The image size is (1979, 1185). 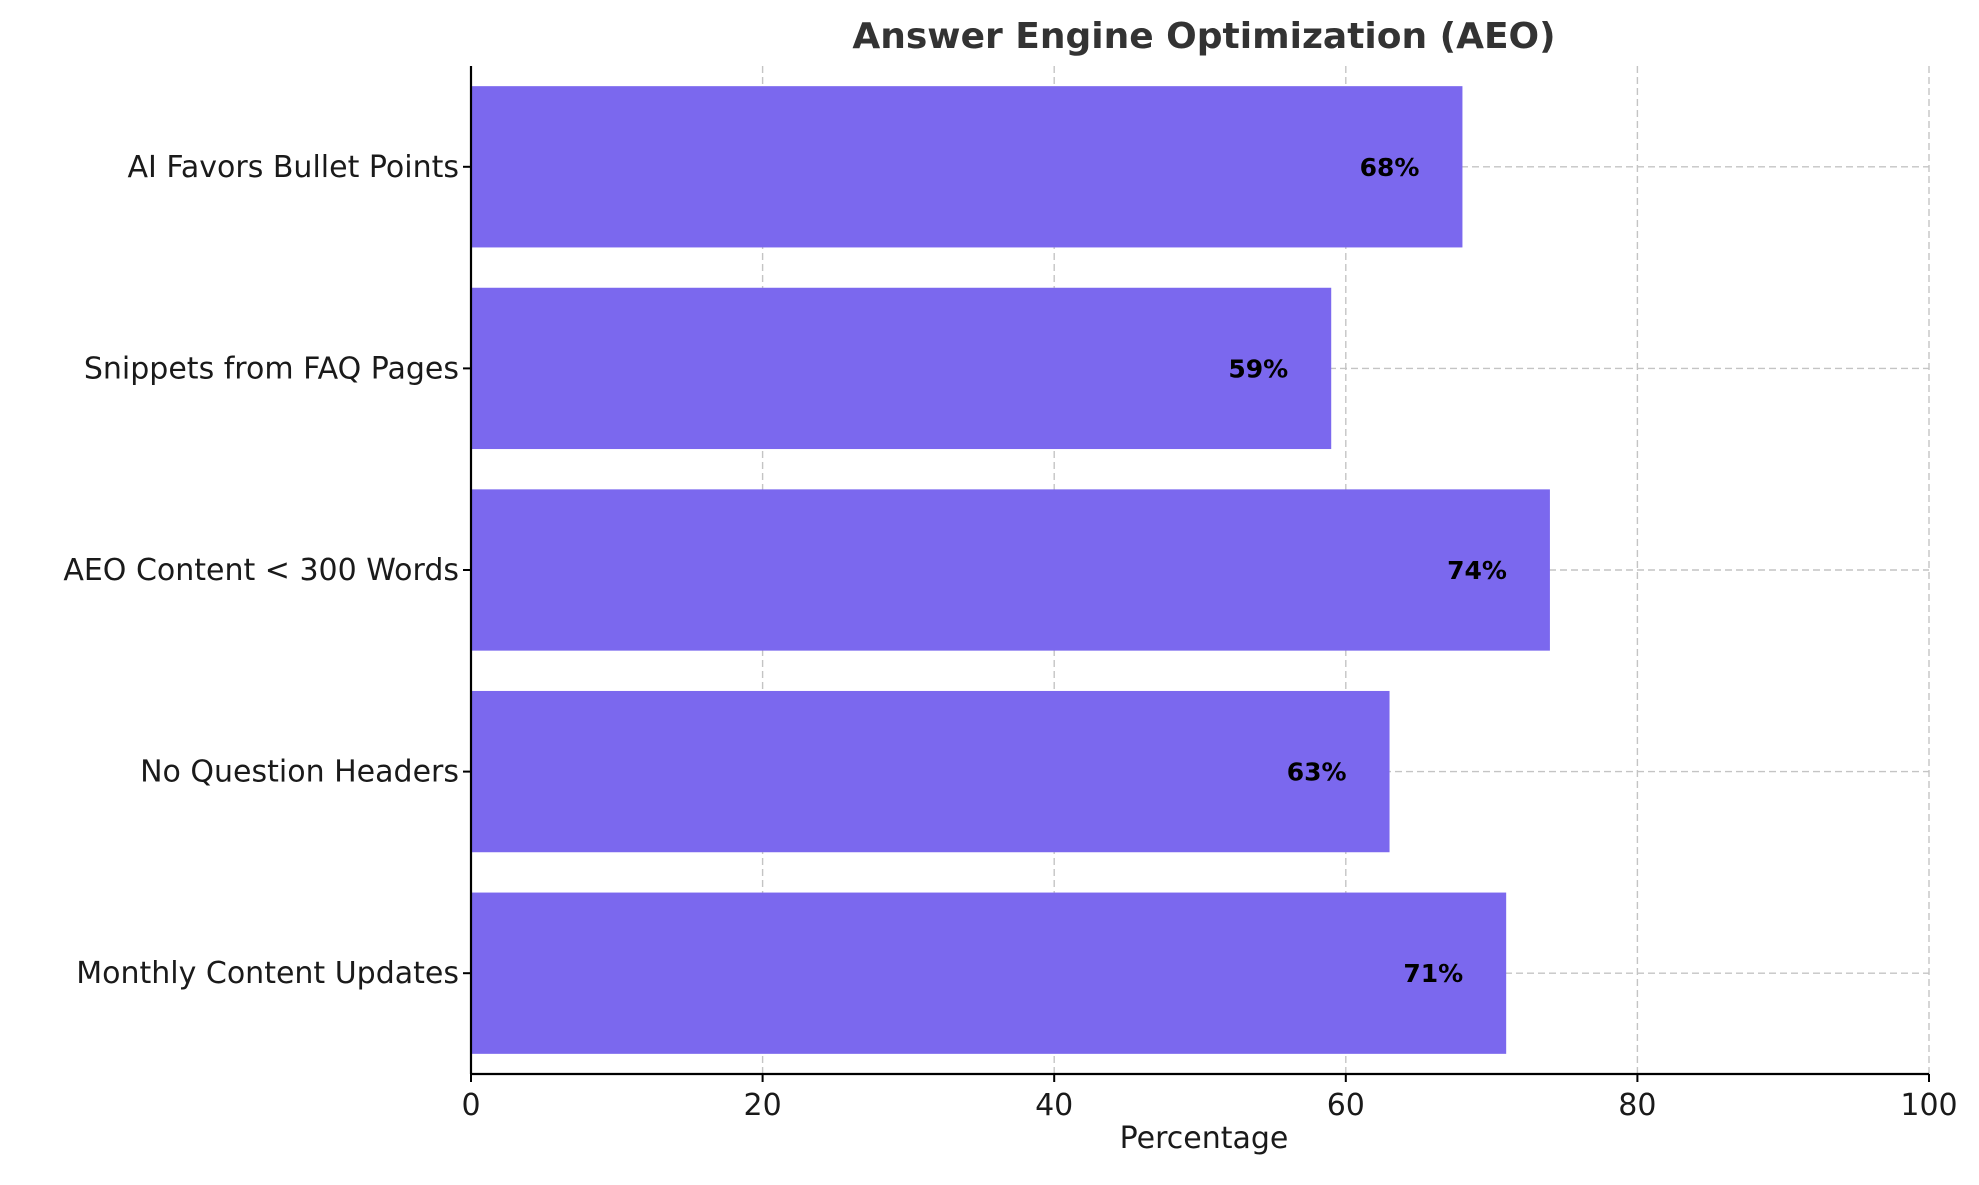 I want to click on x-tick-label: 60, so click(x=1346, y=1105).